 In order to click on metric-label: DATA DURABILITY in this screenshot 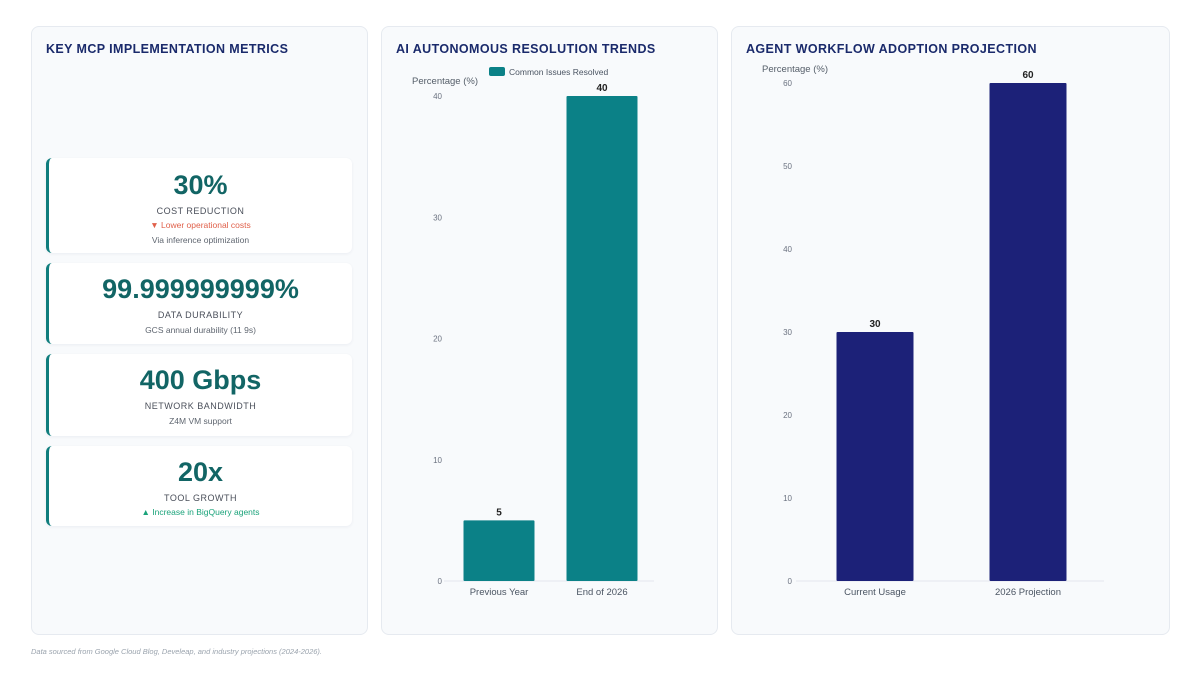, I will do `click(200, 315)`.